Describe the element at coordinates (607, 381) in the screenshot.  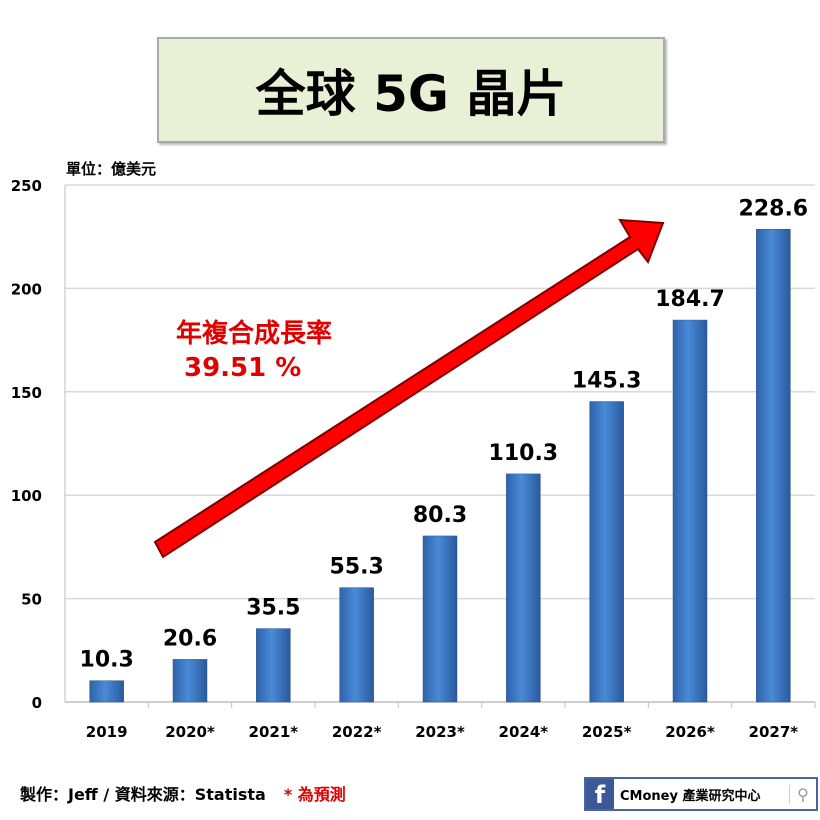
I see `data-label: 145.3` at that location.